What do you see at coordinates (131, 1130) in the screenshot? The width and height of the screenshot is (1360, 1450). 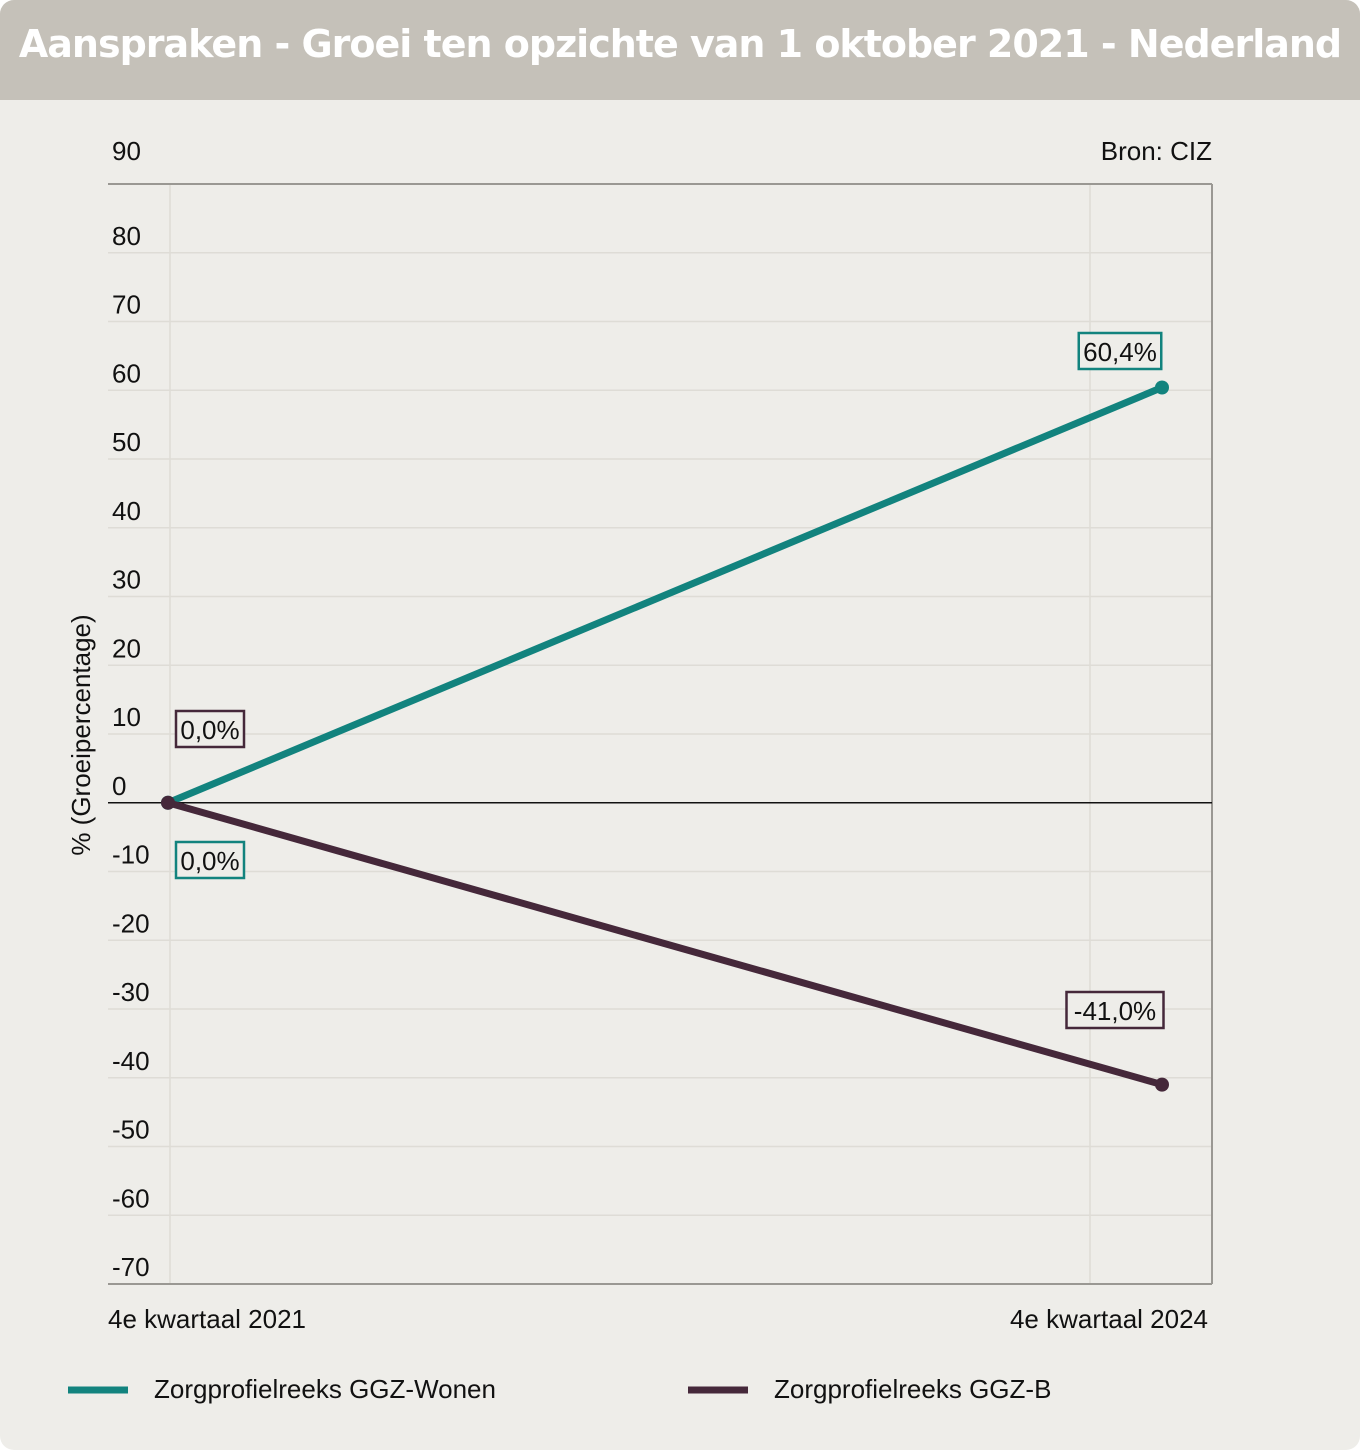 I see `y-tick-label: -50` at bounding box center [131, 1130].